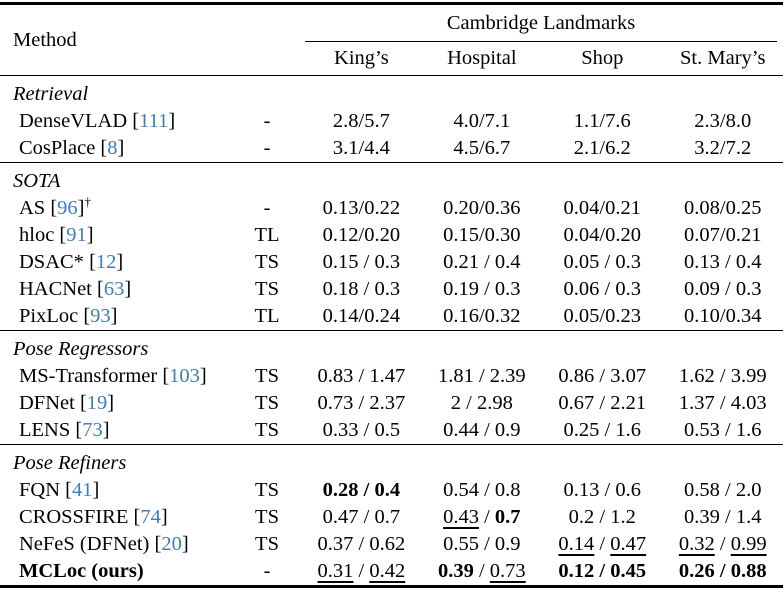 The image size is (783, 607). What do you see at coordinates (97, 121) in the screenshot?
I see `method-name: DenseVLAD [111]` at bounding box center [97, 121].